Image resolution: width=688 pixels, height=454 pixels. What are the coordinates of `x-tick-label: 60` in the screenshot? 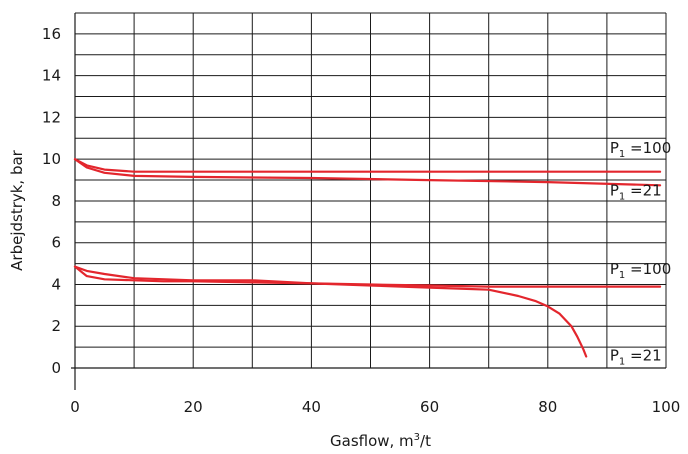 It's located at (429, 407).